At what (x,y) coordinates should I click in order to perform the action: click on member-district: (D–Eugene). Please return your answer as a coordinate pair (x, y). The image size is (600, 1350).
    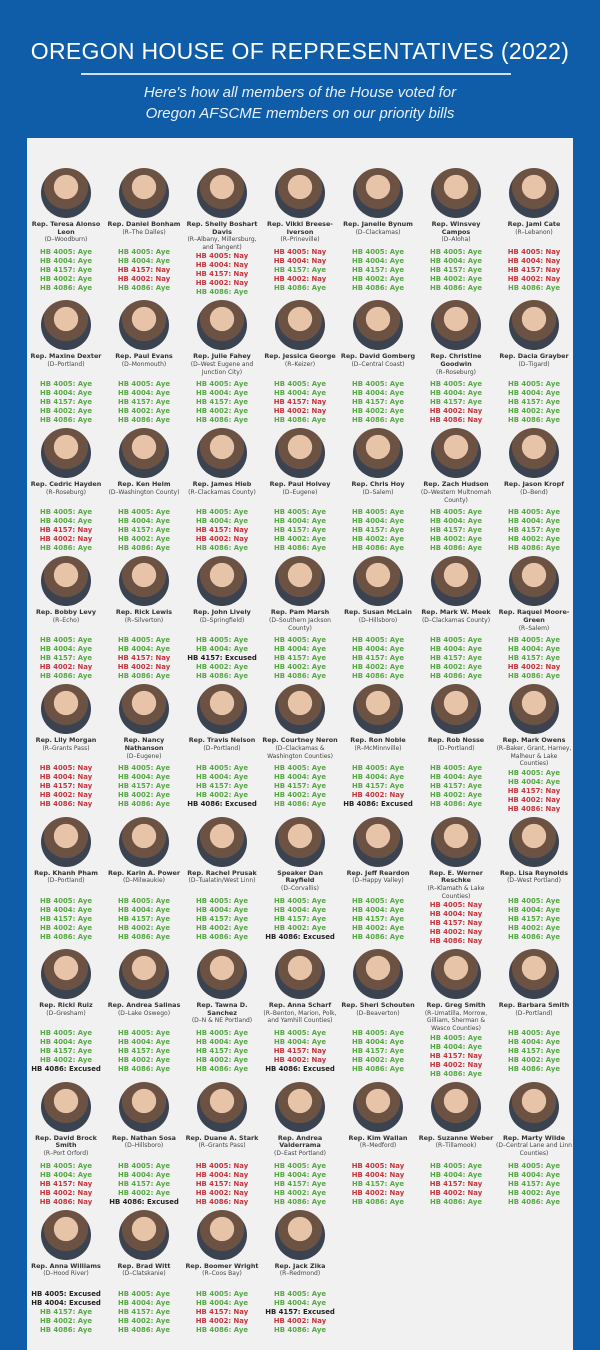
    Looking at the image, I should click on (144, 756).